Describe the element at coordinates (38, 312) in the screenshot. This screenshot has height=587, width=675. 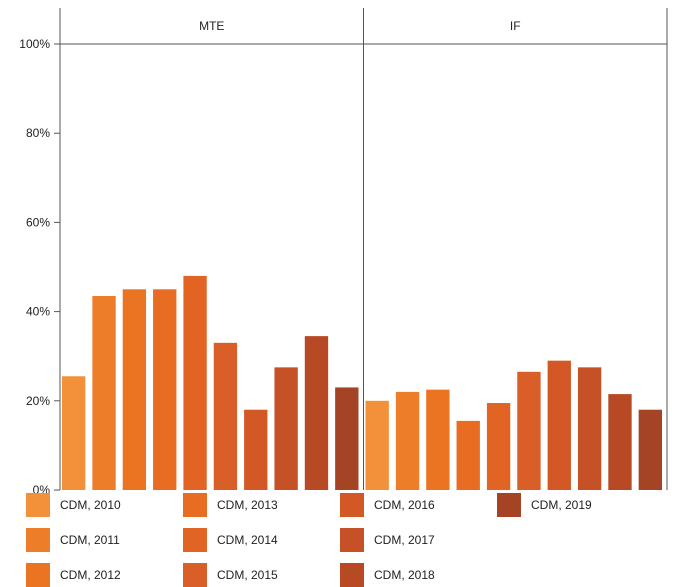
I see `y-tick-label: 40%` at that location.